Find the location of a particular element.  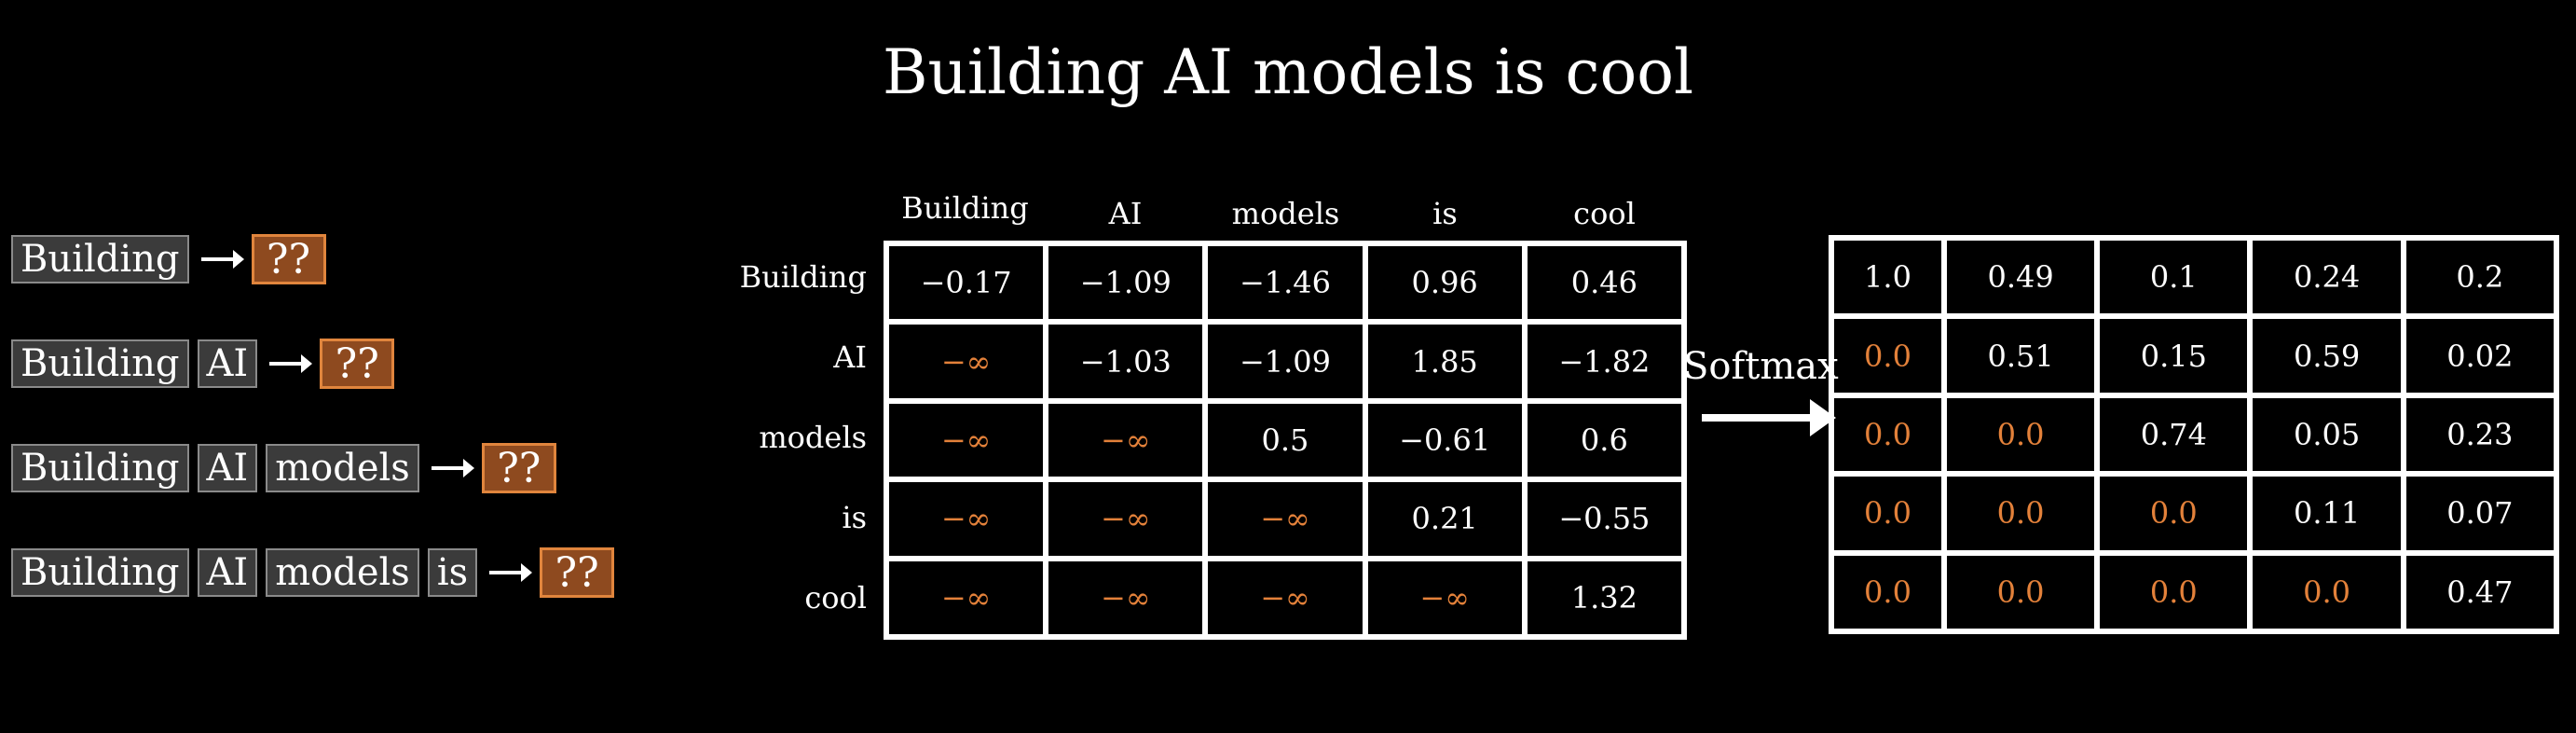

score-cell: −1.82 is located at coordinates (1604, 361).